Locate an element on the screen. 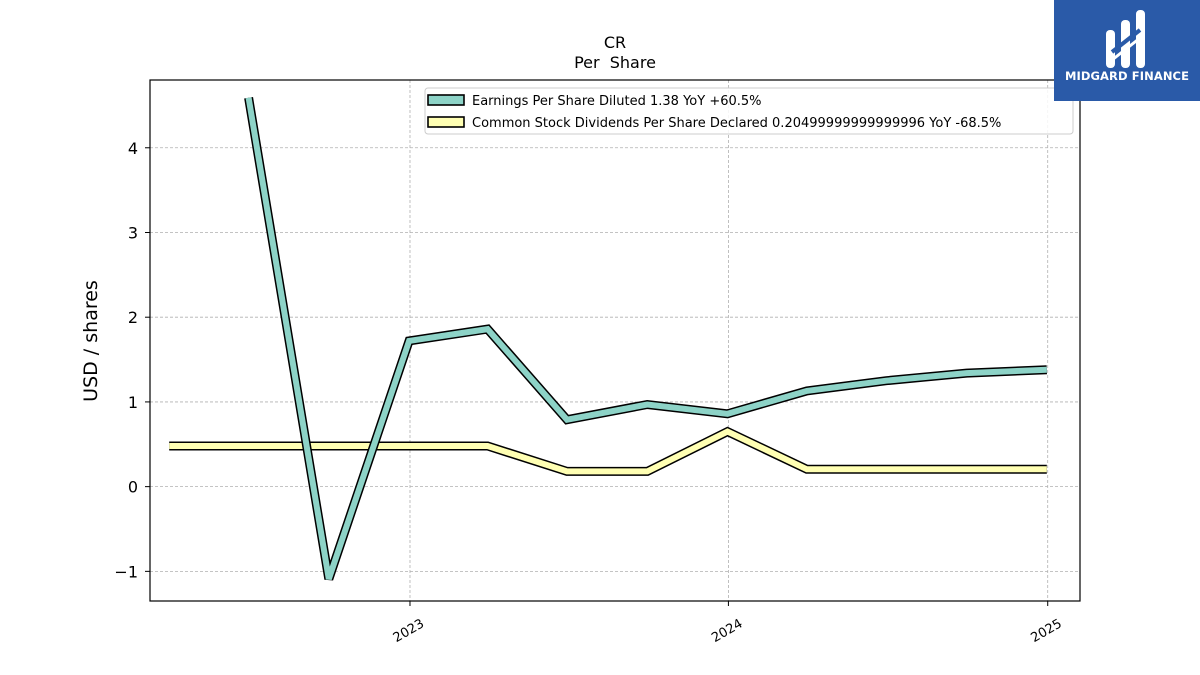  x-tick-label: 2025 is located at coordinates (1047, 631).